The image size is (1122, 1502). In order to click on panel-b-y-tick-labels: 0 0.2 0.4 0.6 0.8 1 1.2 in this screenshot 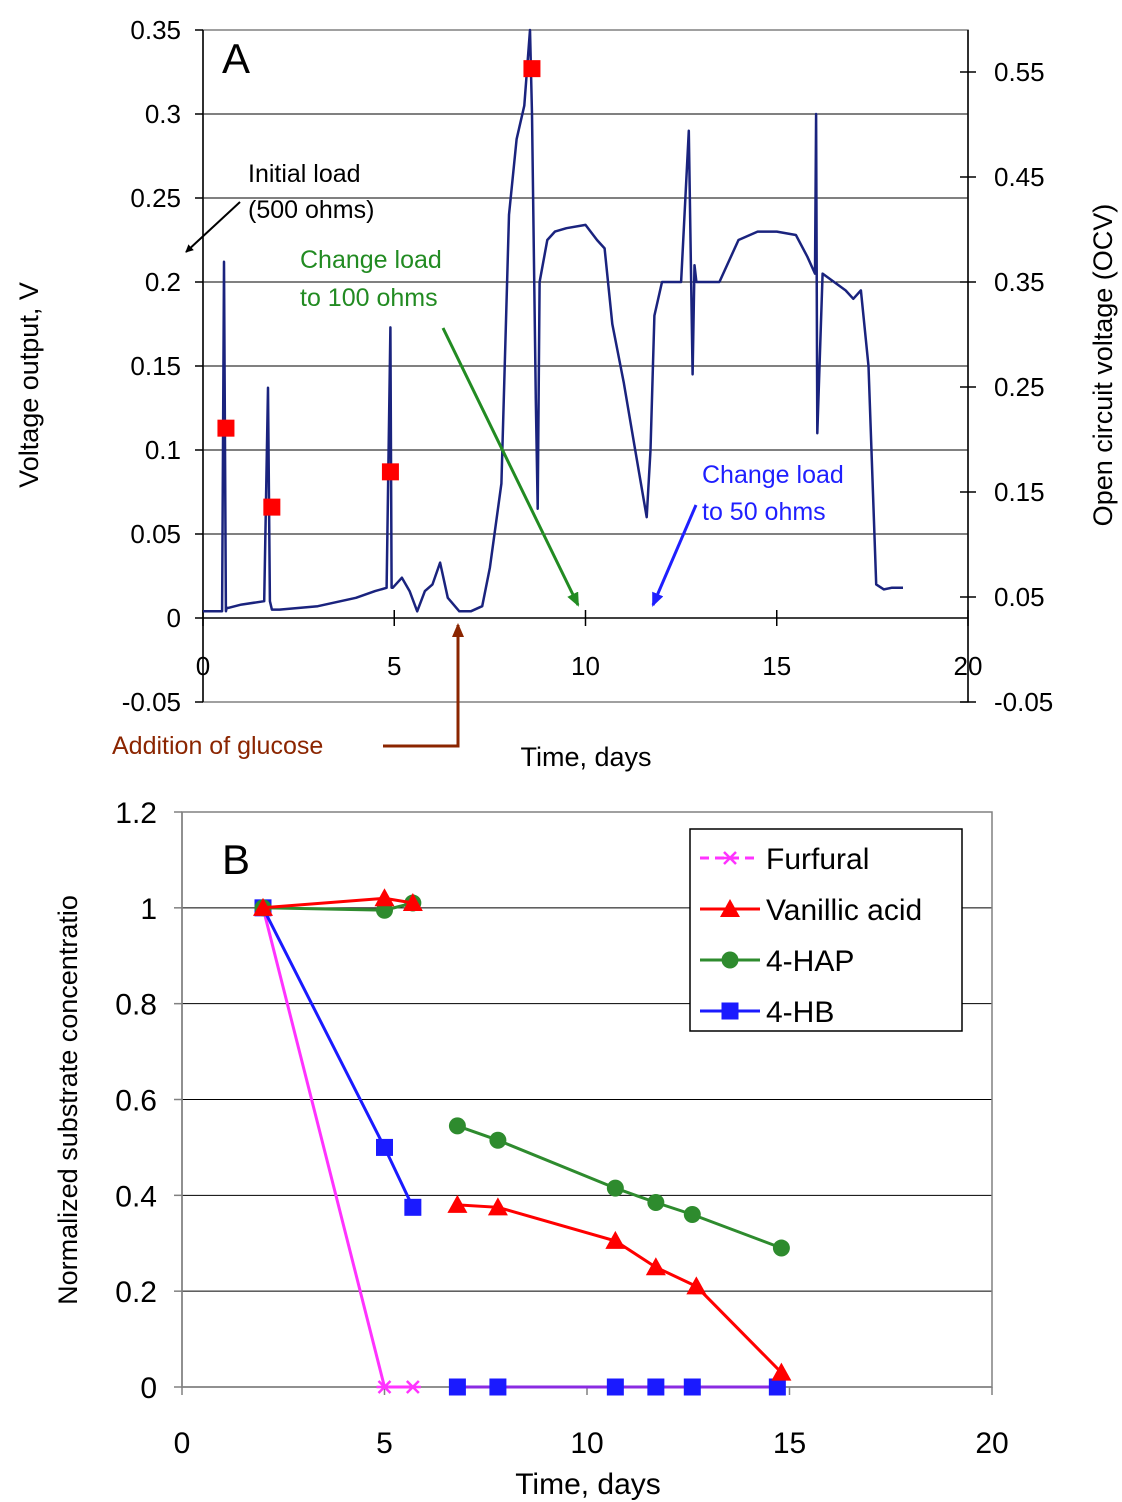, I will do `click(136, 1101)`.